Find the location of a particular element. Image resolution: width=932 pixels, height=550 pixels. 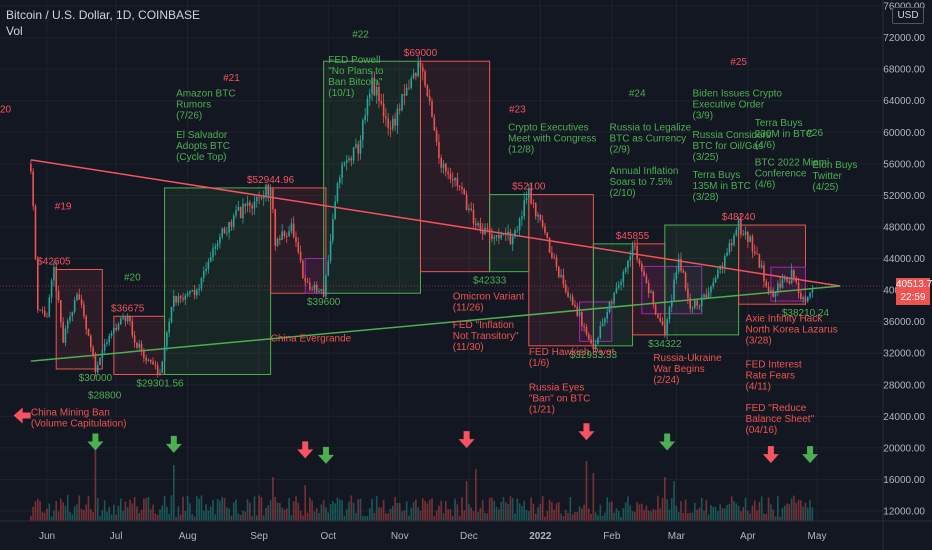

down-arrow-icon is located at coordinates (466, 440).